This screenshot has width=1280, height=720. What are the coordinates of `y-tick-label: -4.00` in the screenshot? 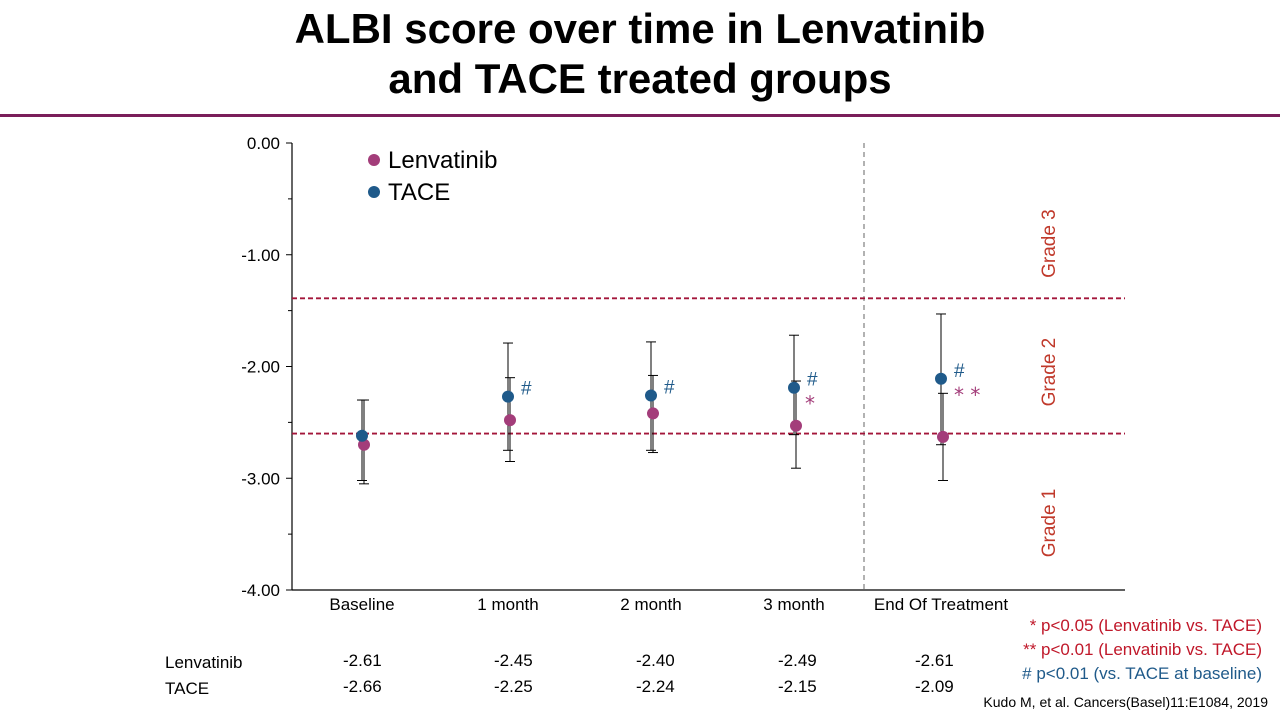 It's located at (260, 590).